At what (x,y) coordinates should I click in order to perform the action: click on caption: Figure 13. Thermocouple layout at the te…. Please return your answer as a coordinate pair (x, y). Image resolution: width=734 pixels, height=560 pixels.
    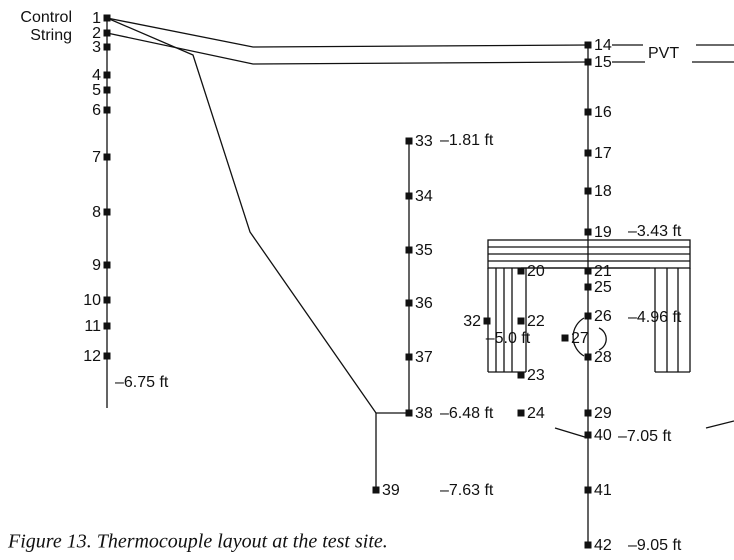
    Looking at the image, I should click on (197, 542).